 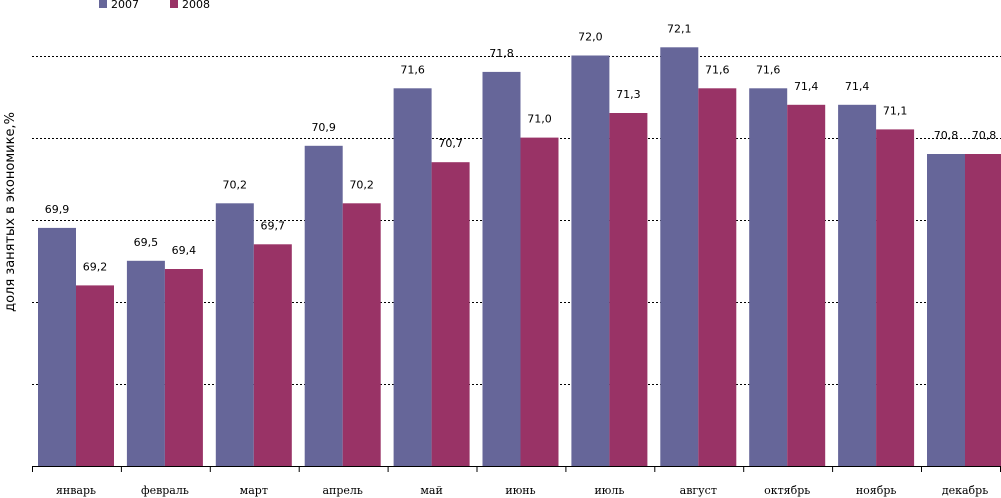 I want to click on value-label-2008-3: 69,7, so click(x=273, y=225).